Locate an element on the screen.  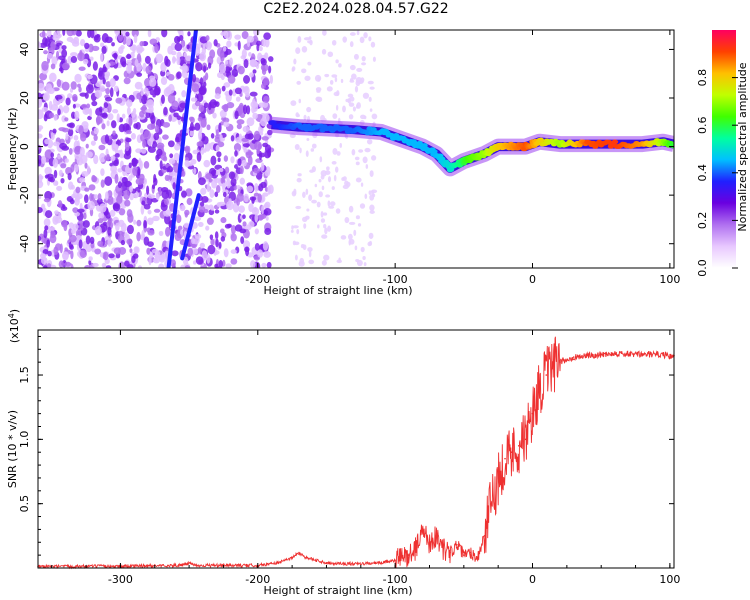
y-tick-label: 40 is located at coordinates (24, 49).